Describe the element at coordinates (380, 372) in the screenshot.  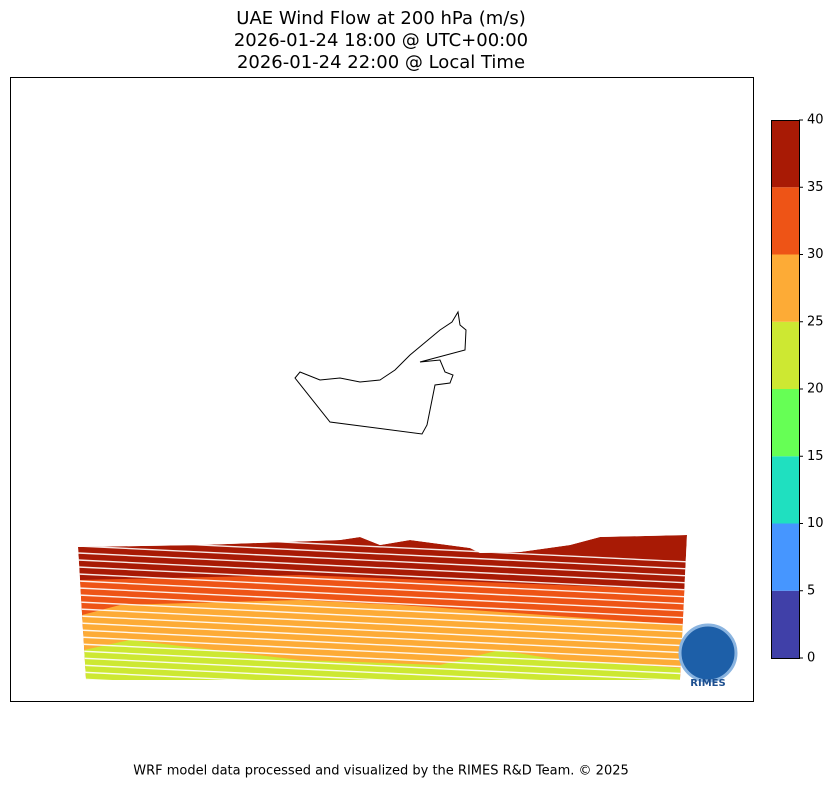
I see `uae-outline` at that location.